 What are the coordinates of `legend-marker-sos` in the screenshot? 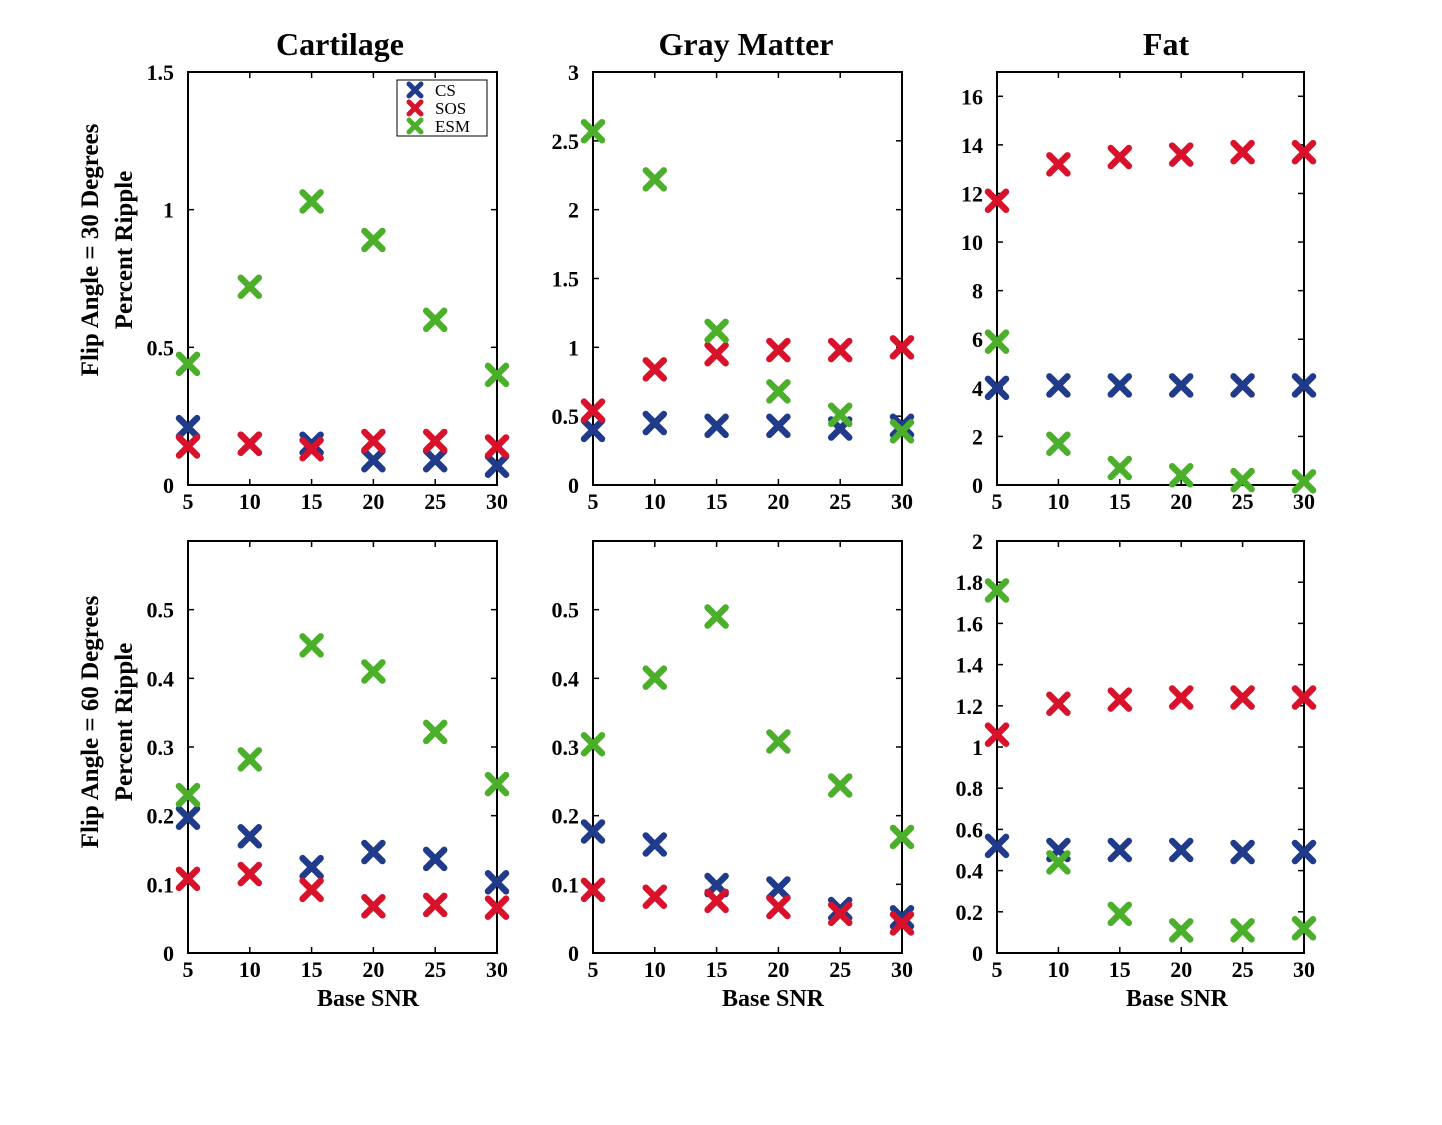 It's located at (415, 108).